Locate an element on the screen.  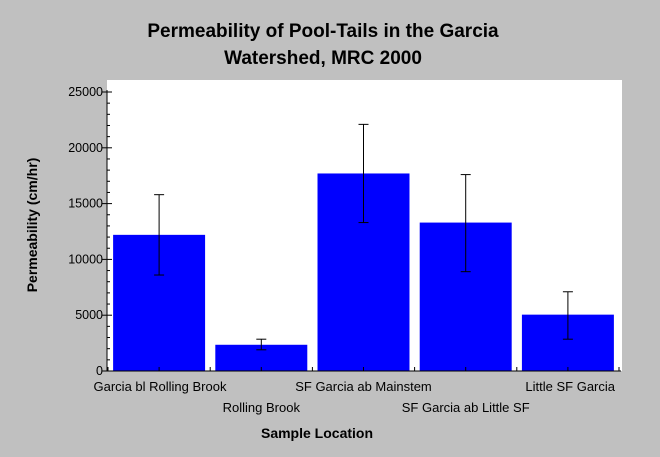
y-tick-label-5000: 5000 is located at coordinates (89, 315).